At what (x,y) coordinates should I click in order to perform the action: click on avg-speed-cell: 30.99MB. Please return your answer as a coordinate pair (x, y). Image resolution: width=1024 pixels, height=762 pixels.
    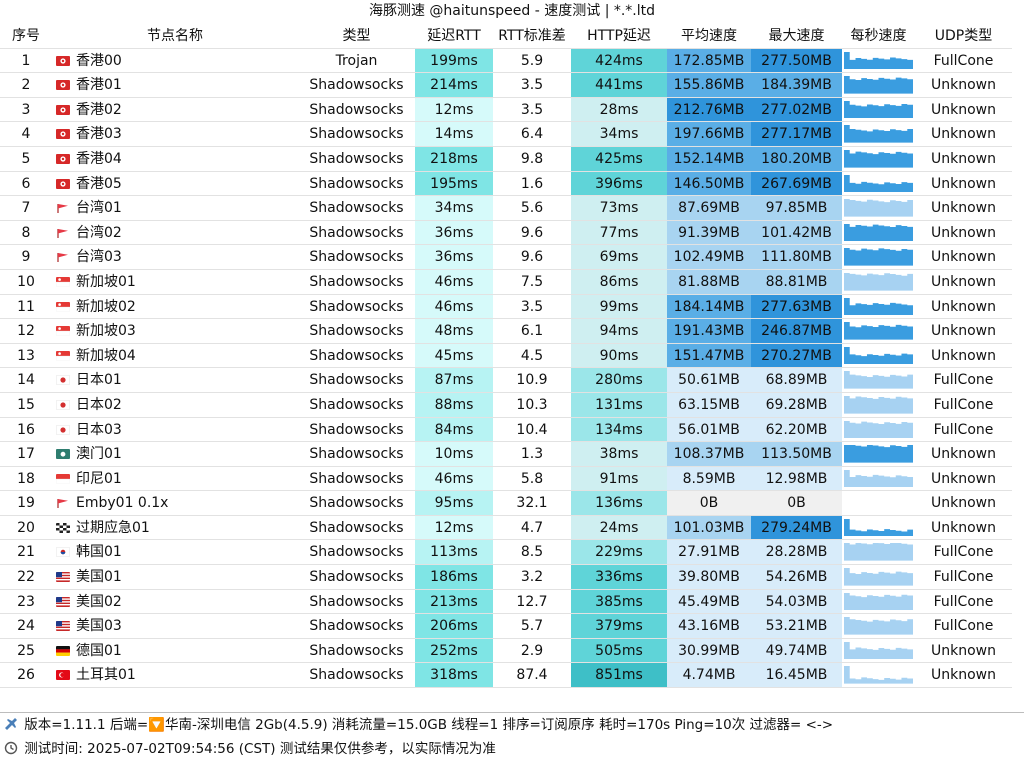
    Looking at the image, I should click on (709, 651).